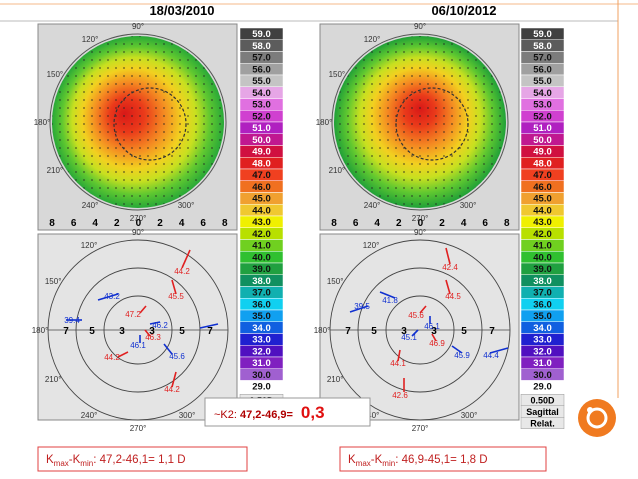  Describe the element at coordinates (90, 205) in the screenshot. I see `angle-label: 240°` at that location.